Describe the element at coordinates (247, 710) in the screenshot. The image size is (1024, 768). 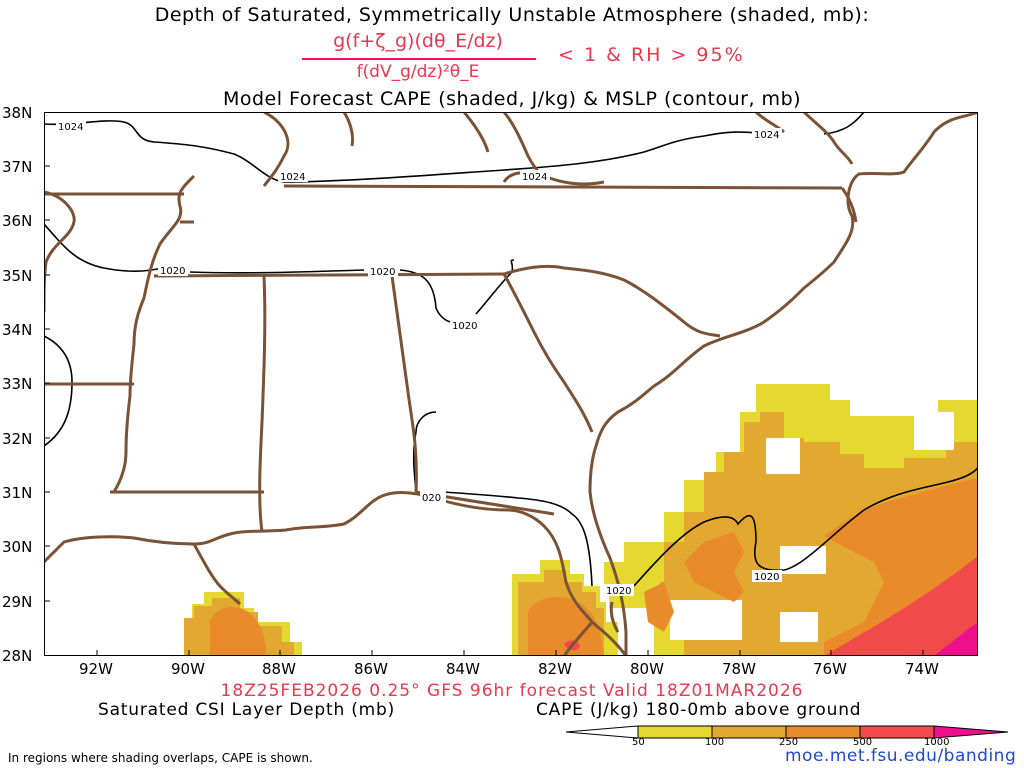
I see `csi-legend-label: Saturated CSI Layer Depth (mb)` at that location.